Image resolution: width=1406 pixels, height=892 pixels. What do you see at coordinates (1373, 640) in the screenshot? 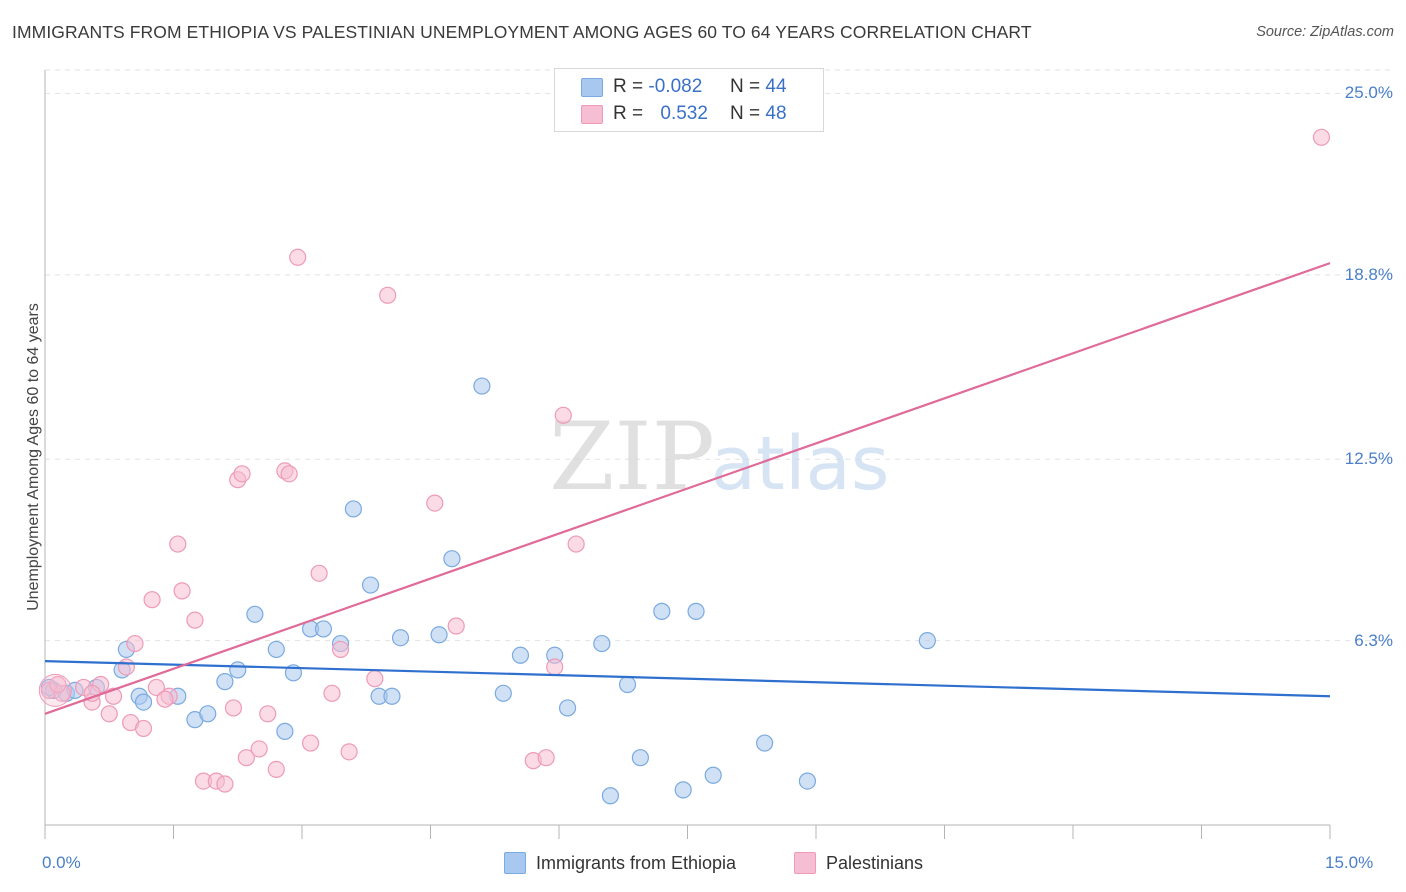
I see `y-tick-label-0: 6.3%` at bounding box center [1373, 640].